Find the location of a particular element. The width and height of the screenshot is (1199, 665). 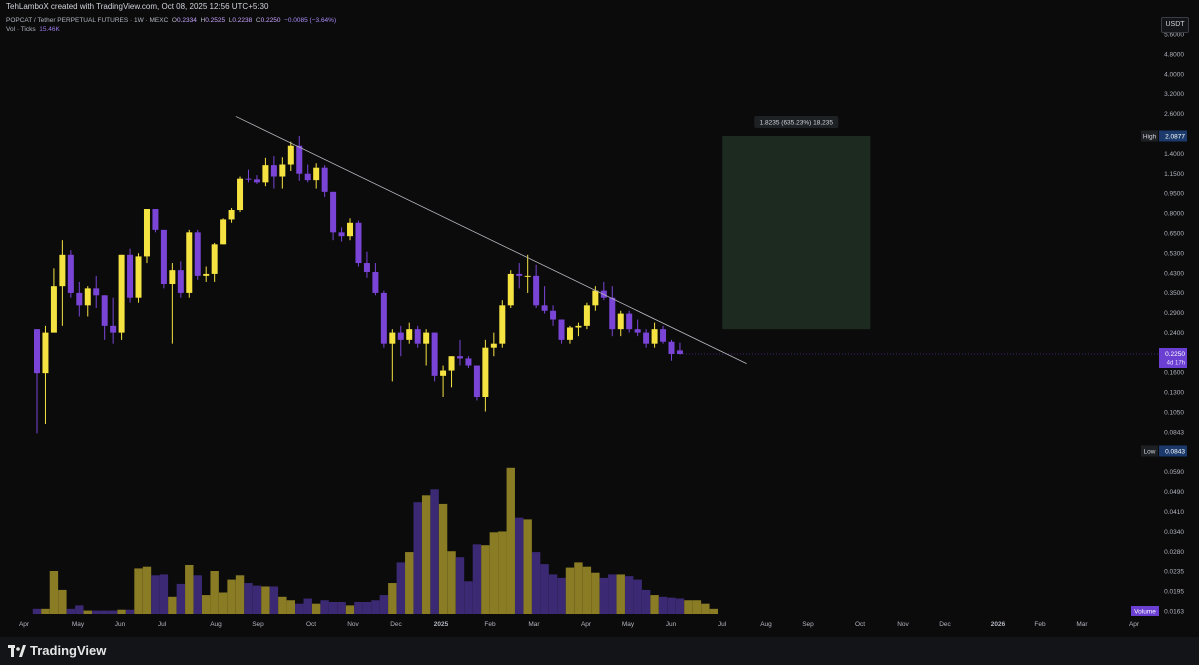

low-value: 0.2238 is located at coordinates (242, 20).